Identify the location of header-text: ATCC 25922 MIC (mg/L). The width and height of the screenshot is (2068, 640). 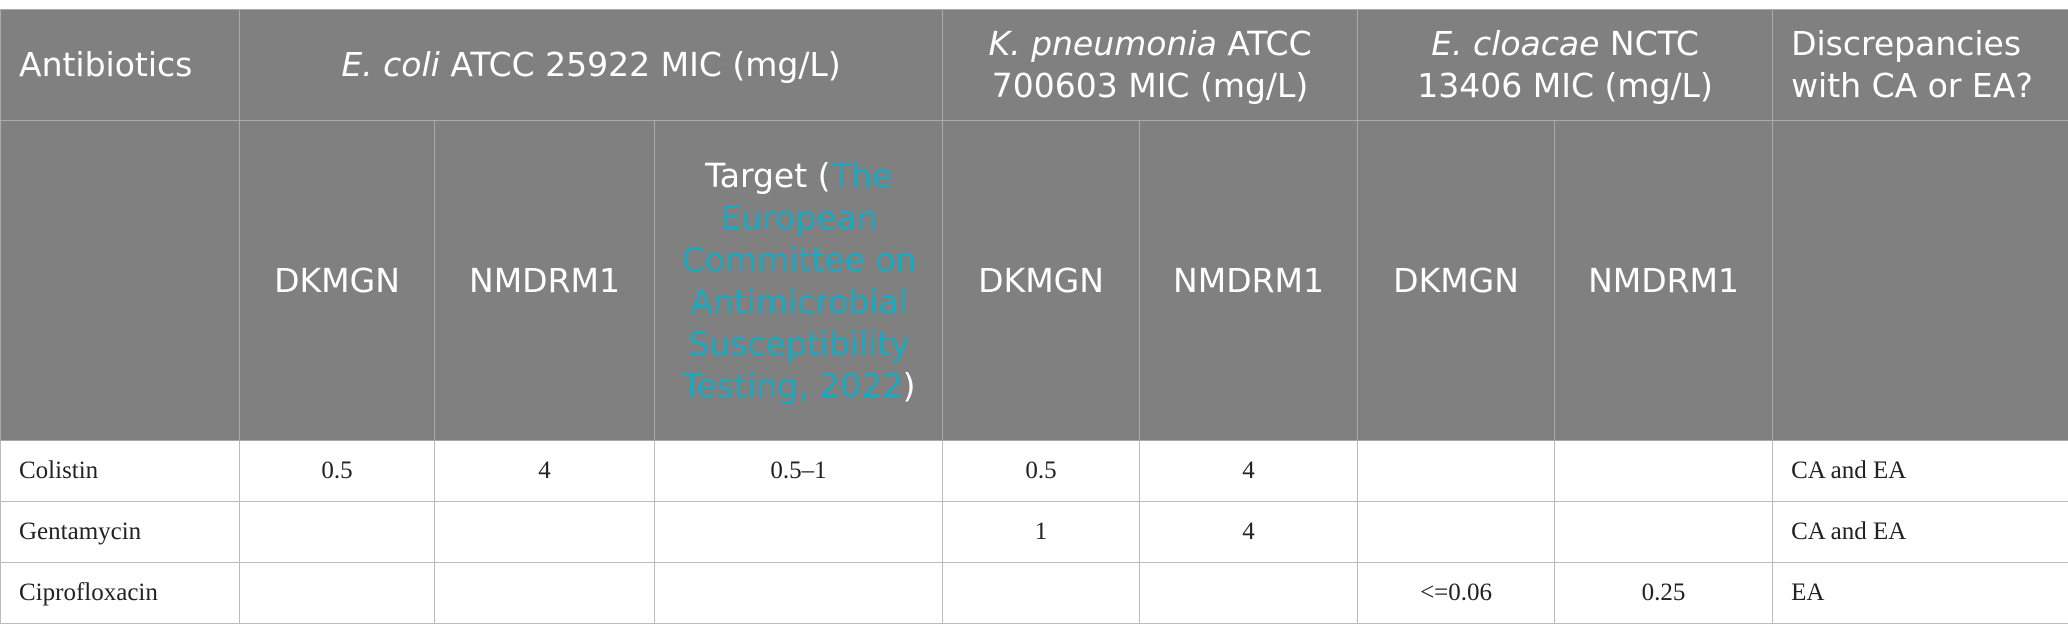
(640, 64).